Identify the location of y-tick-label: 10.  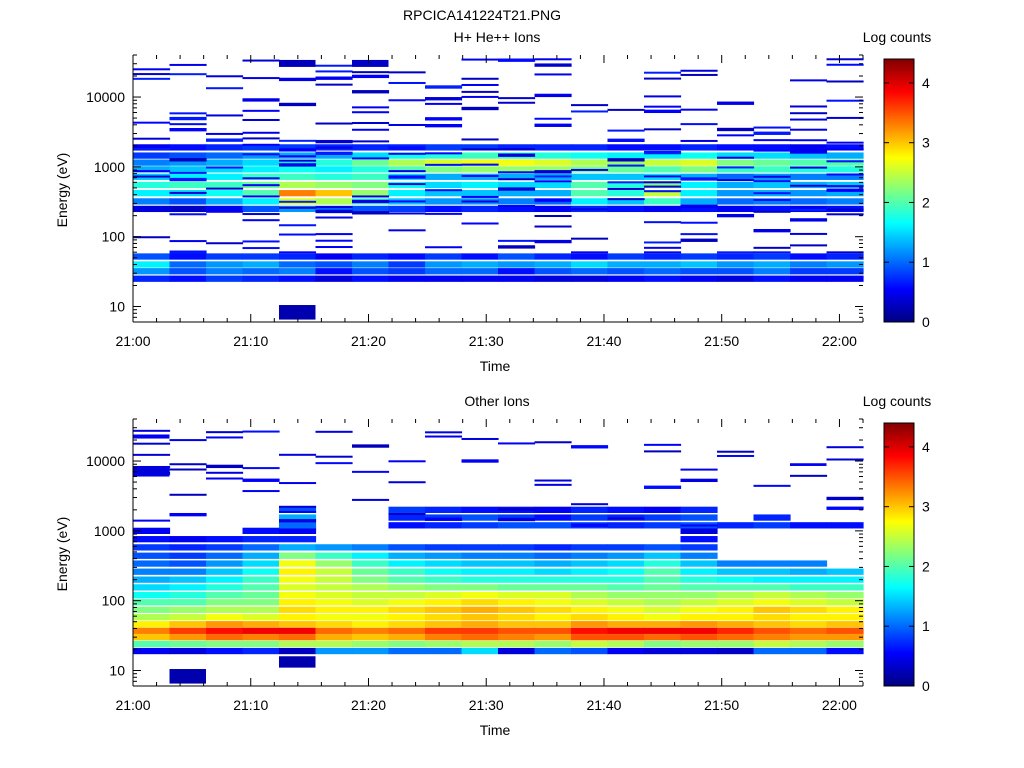
(117, 307).